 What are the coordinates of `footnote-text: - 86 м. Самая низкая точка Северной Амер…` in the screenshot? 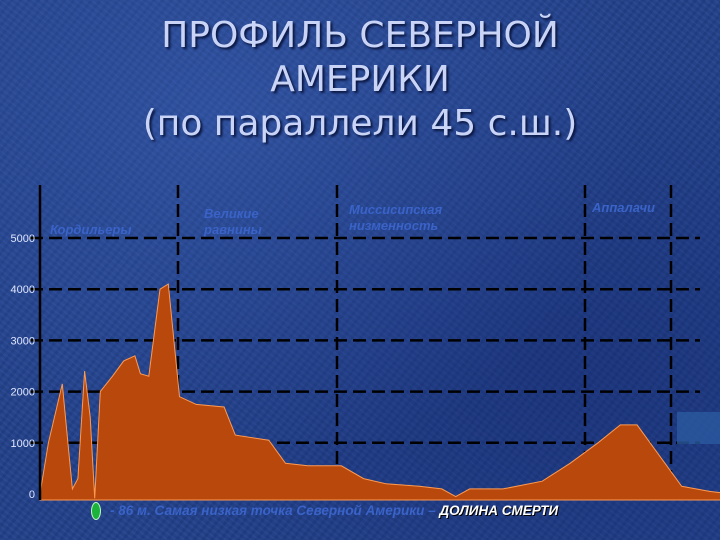 It's located at (275, 510).